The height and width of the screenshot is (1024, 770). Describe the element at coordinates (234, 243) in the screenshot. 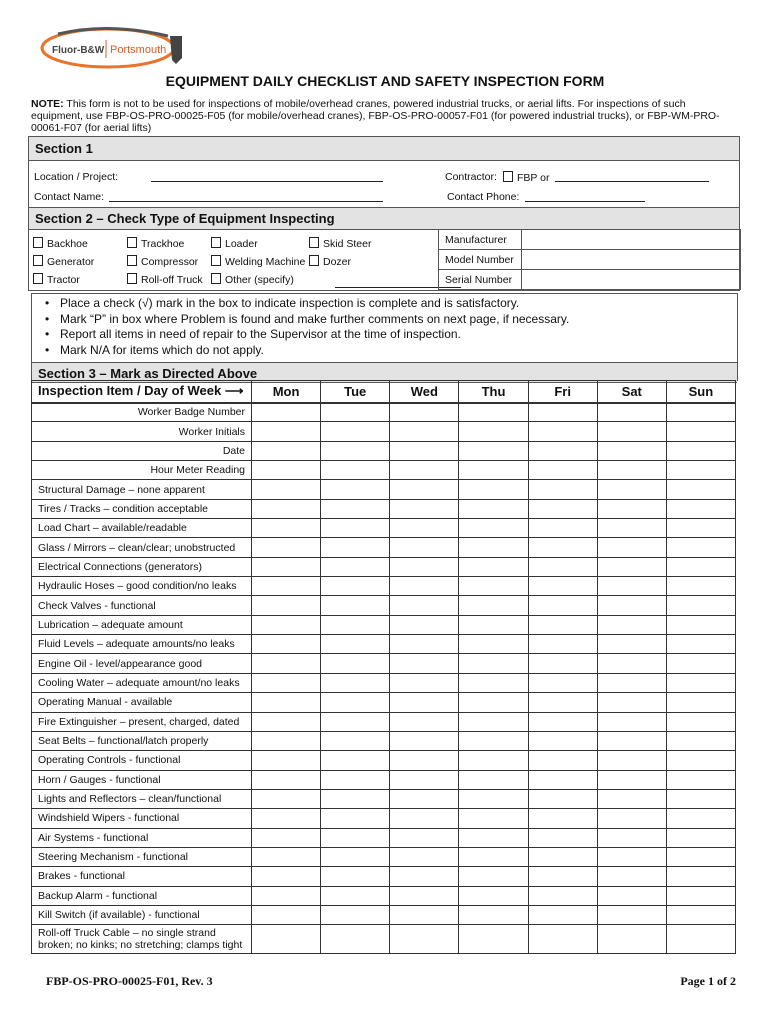

I see `equipment-option: Loader` at that location.